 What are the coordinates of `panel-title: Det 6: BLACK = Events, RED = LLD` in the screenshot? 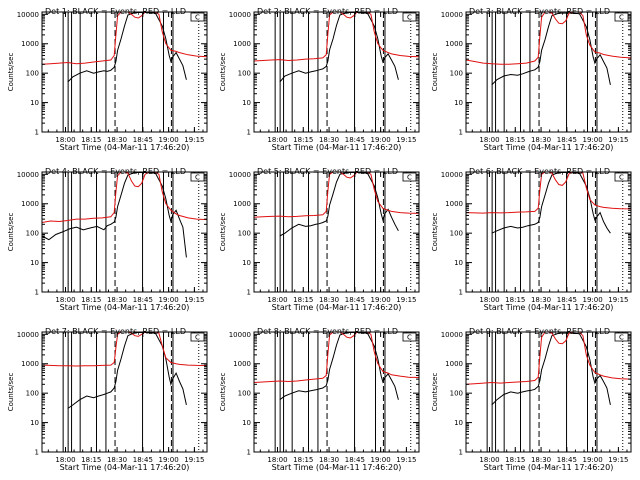 It's located at (539, 171).